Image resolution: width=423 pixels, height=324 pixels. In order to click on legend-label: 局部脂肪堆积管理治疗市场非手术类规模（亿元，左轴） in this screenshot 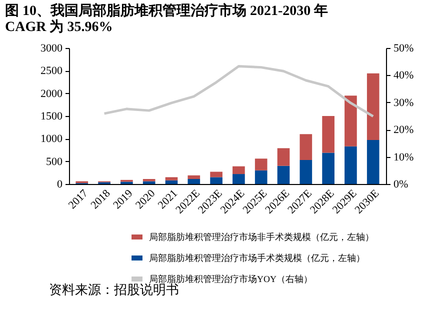, I will do `click(261, 237)`.